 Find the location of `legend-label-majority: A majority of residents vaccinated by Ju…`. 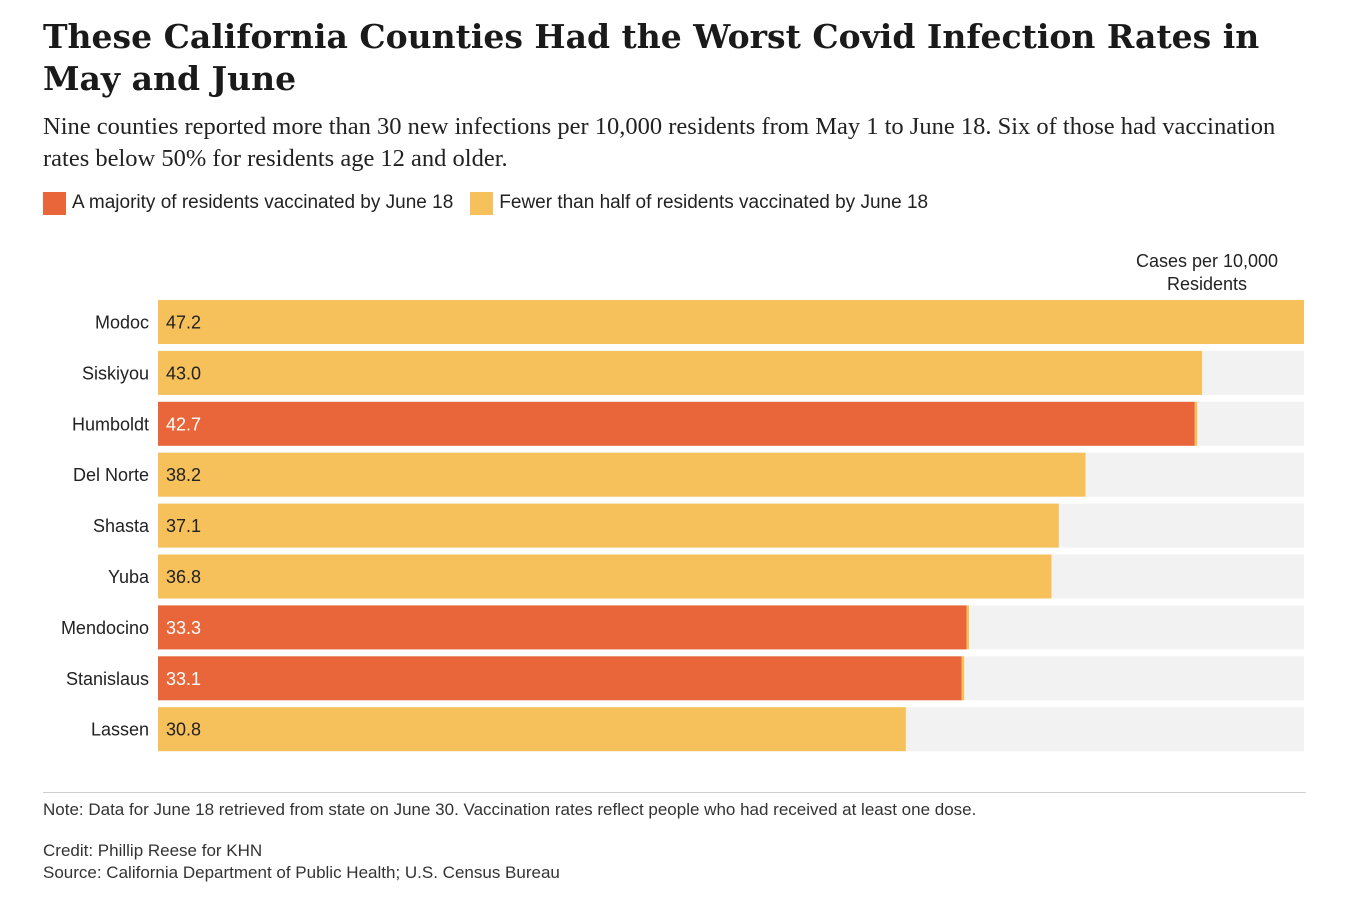

legend-label-majority: A majority of residents vaccinated by Ju… is located at coordinates (263, 202).